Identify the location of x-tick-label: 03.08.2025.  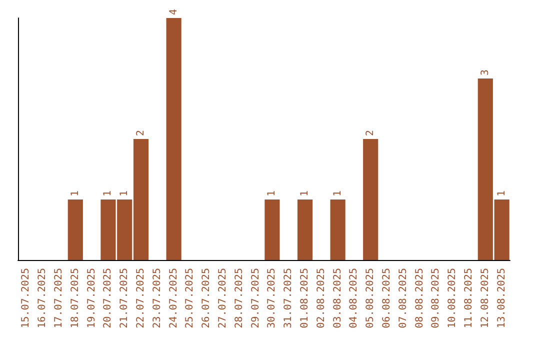
(338, 298).